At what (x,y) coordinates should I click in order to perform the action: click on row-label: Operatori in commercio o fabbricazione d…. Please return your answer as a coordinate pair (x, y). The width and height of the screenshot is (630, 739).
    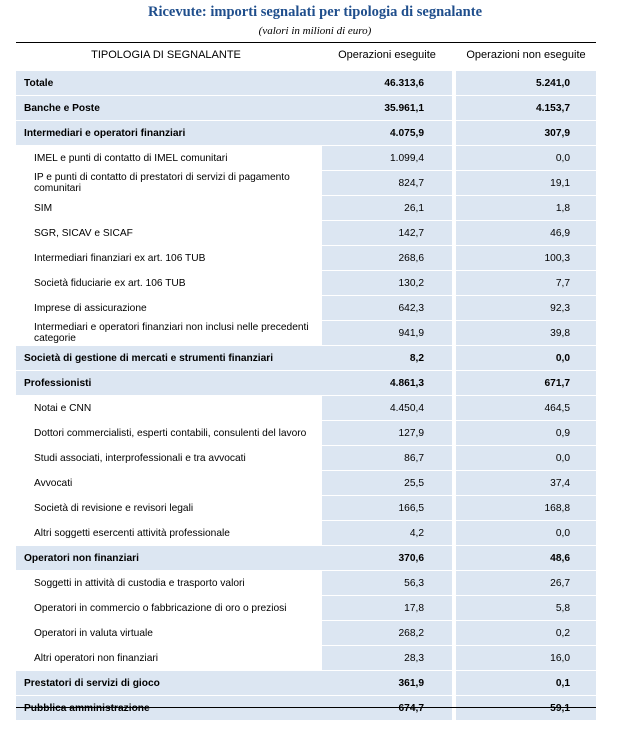
    Looking at the image, I should click on (166, 608).